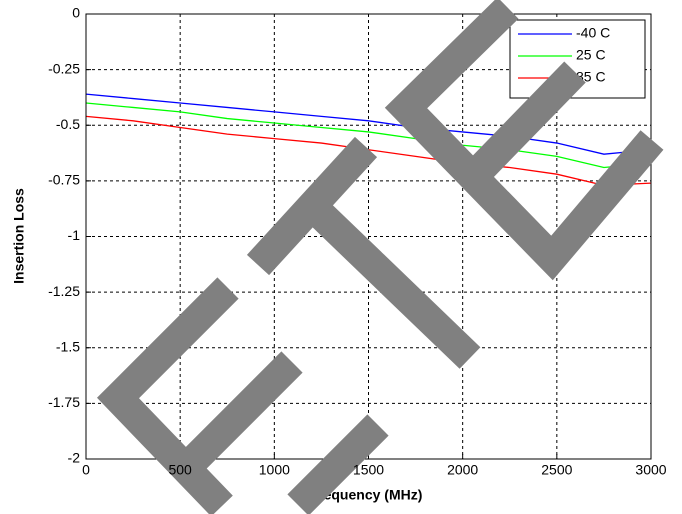 The image size is (682, 514). I want to click on legend-label: 25 C, so click(591, 55).